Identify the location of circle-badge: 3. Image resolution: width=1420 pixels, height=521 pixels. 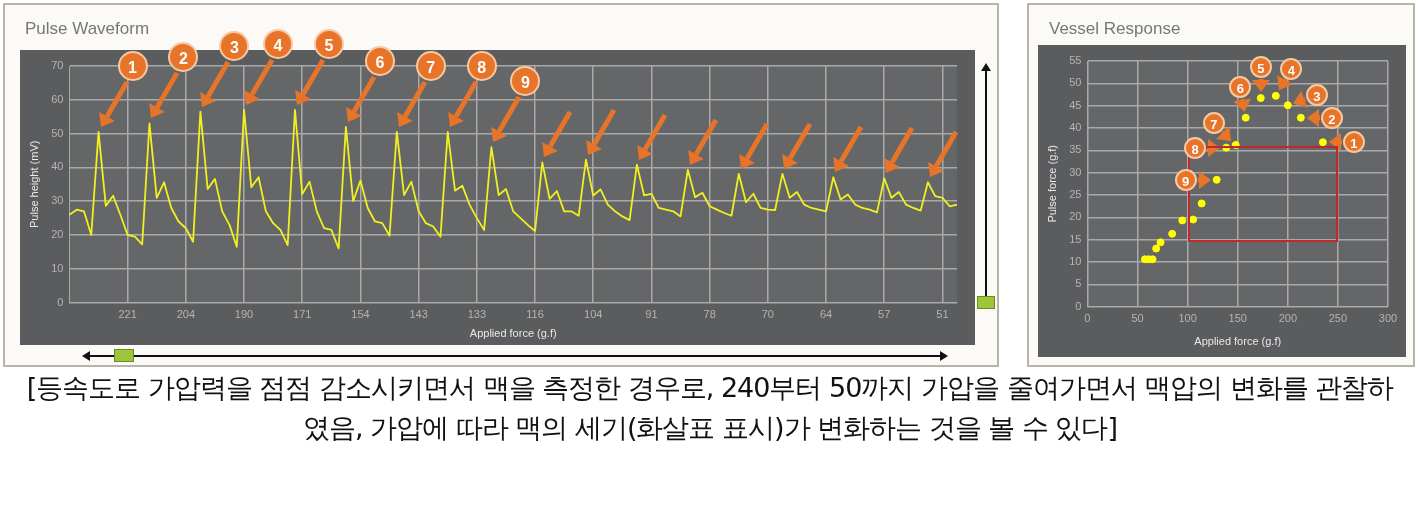
(234, 45).